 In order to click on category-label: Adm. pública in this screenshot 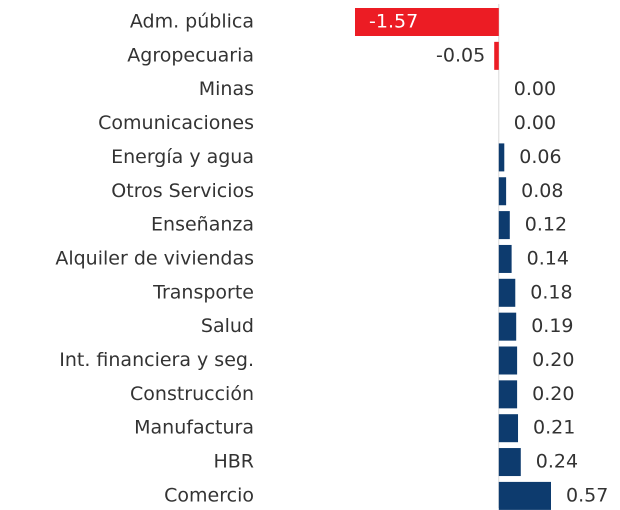, I will do `click(192, 22)`.